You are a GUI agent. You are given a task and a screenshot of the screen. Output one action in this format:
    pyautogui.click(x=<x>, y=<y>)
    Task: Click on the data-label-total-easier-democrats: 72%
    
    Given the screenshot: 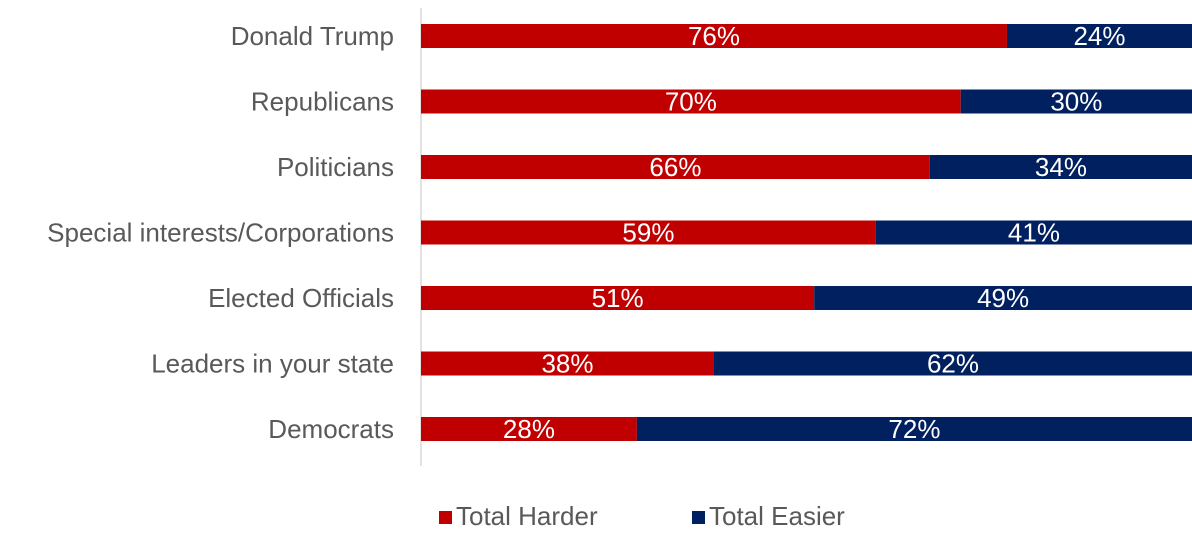 What is the action you would take?
    pyautogui.click(x=914, y=429)
    